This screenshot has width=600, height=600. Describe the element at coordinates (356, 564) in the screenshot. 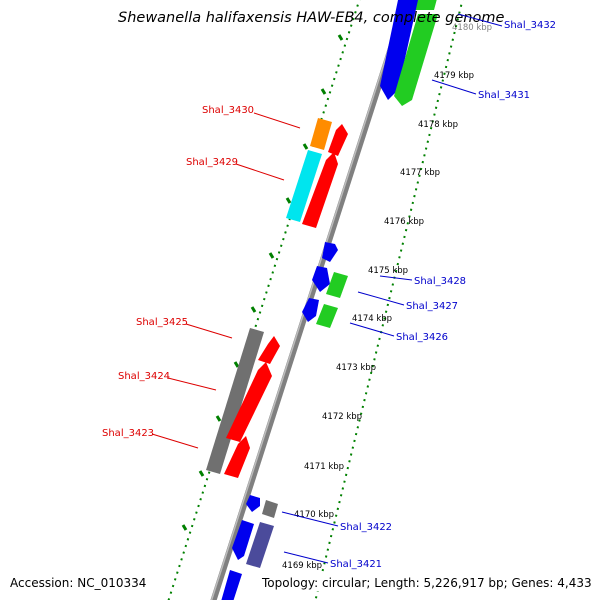

I see `gene-label-shal-3421: Shal_3421` at that location.